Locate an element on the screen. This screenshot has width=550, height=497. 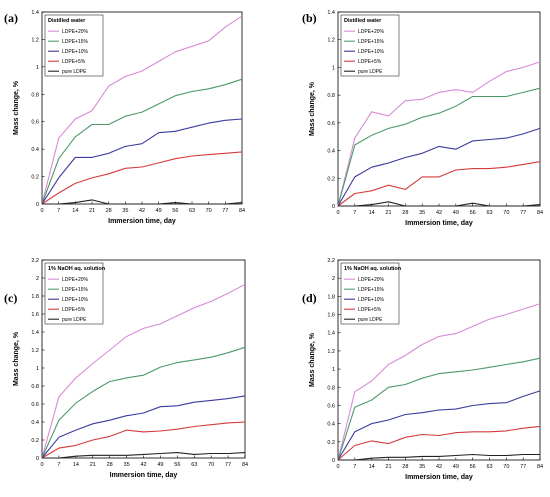
x-tick-label: 63 is located at coordinates (192, 211).